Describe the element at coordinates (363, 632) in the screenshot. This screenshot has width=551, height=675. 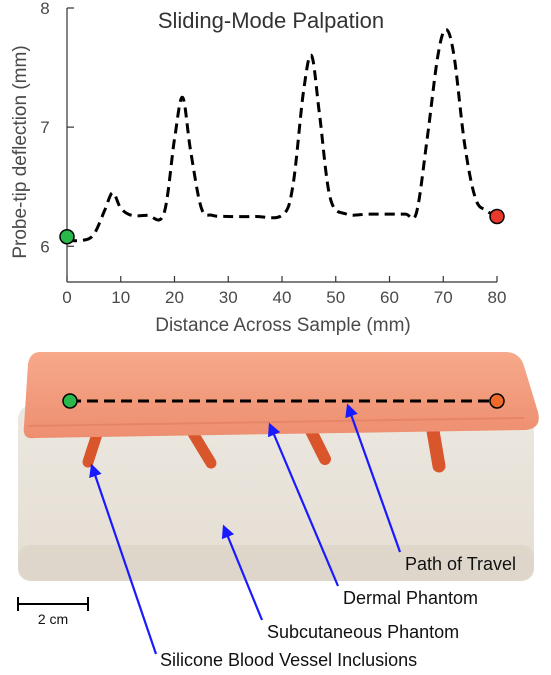
I see `subcutaneous-phantom-label: Subcutaneous Phantom` at that location.